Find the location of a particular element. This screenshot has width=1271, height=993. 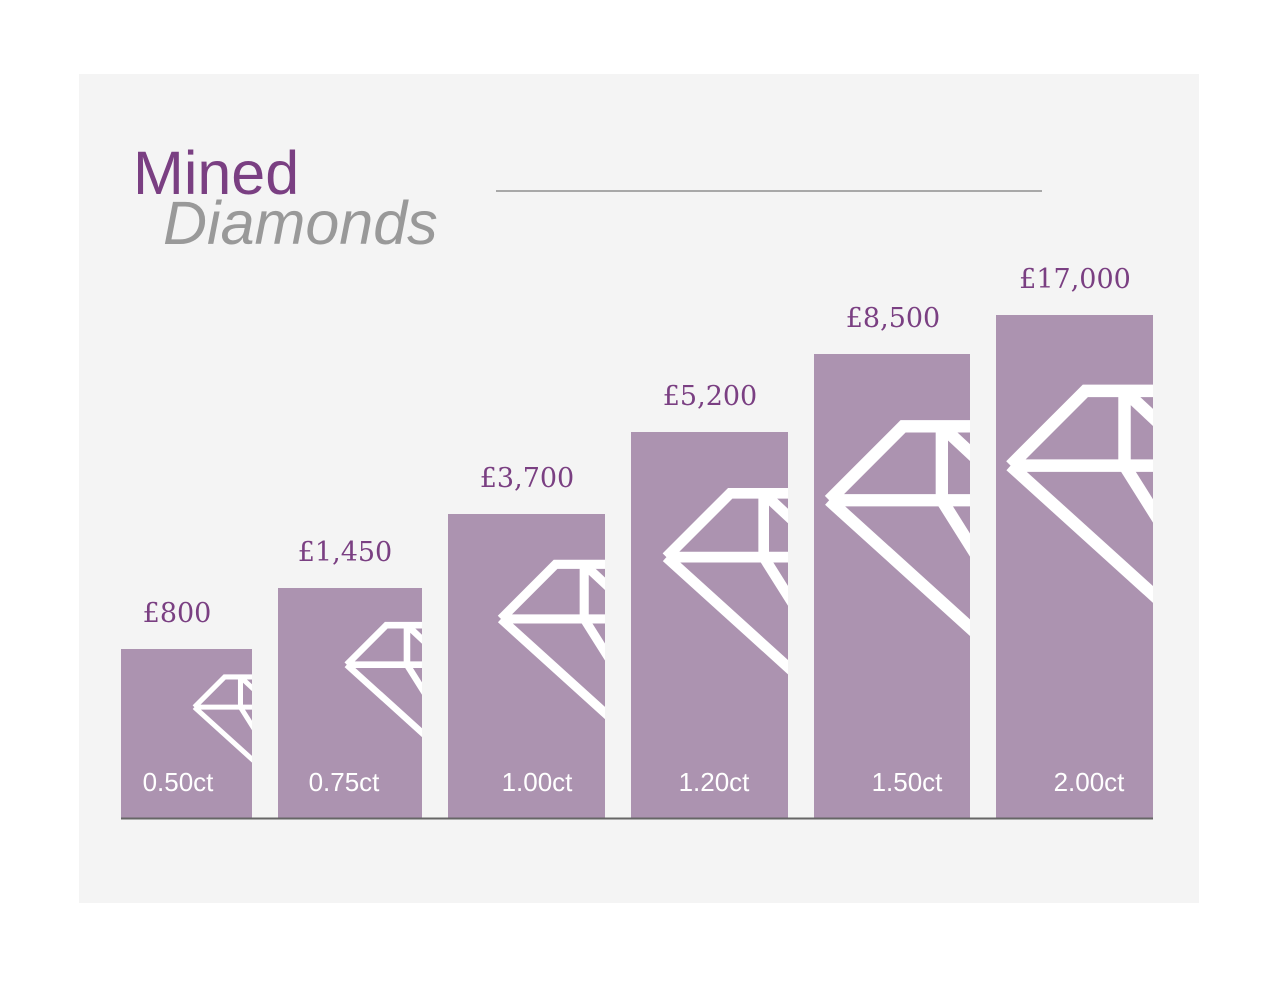

chart-subtitle: Diamonds is located at coordinates (300, 223).